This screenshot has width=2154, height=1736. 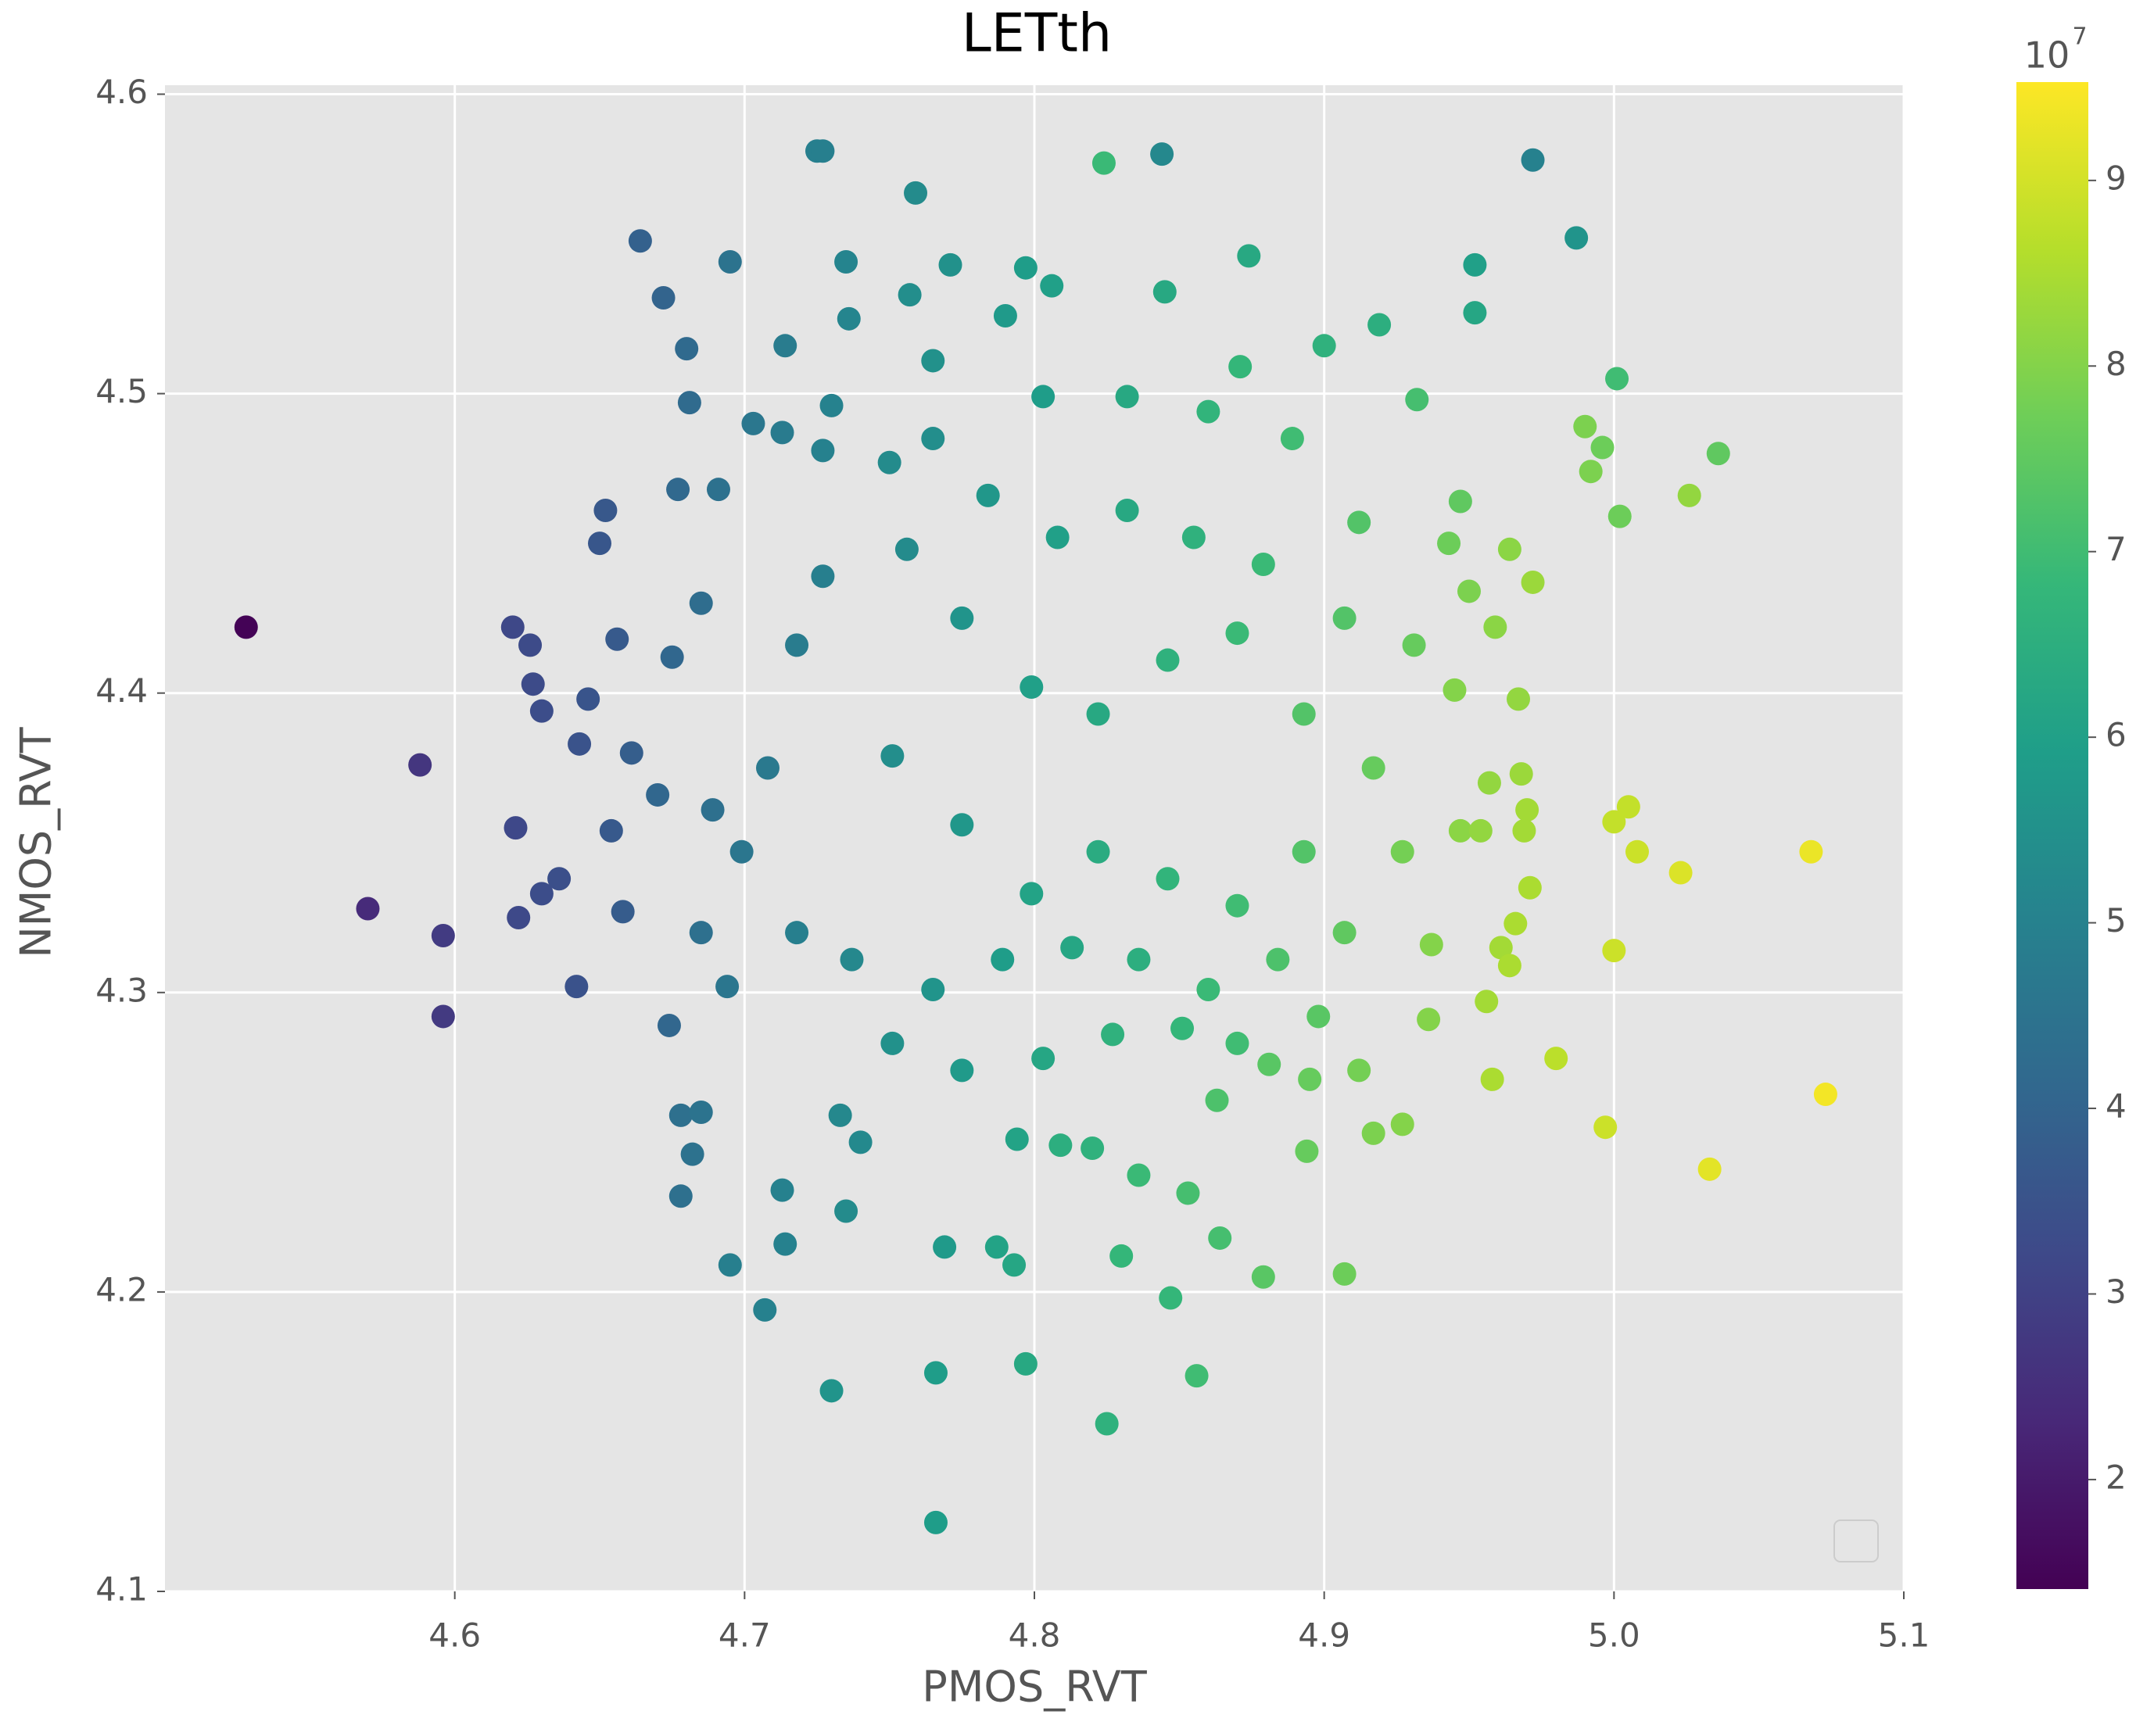 What do you see at coordinates (1856, 1540) in the screenshot?
I see `legend-box` at bounding box center [1856, 1540].